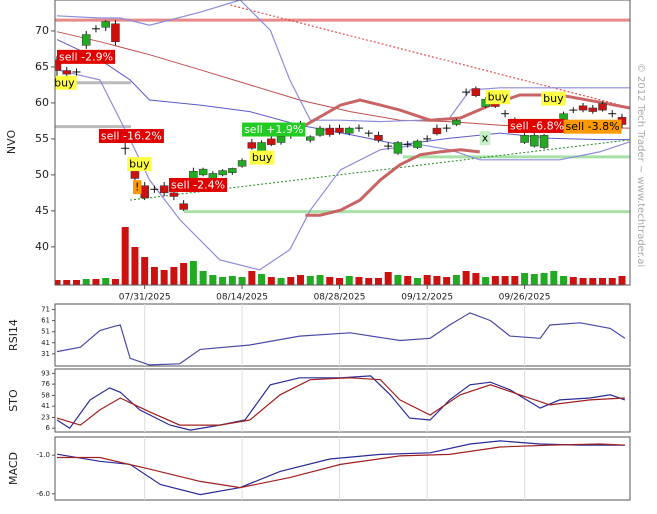  What do you see at coordinates (42, 138) in the screenshot?
I see `y-tick-label: 55` at bounding box center [42, 138].